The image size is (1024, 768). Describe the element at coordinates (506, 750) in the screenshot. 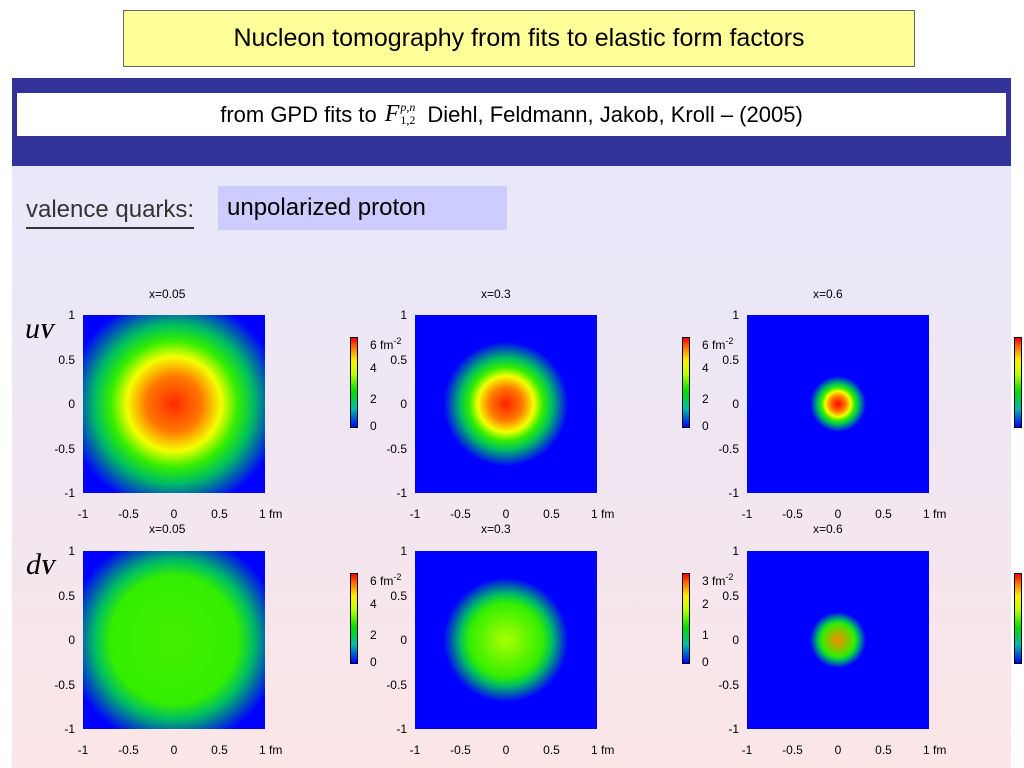

I see `x-tick-5-3: 0` at that location.